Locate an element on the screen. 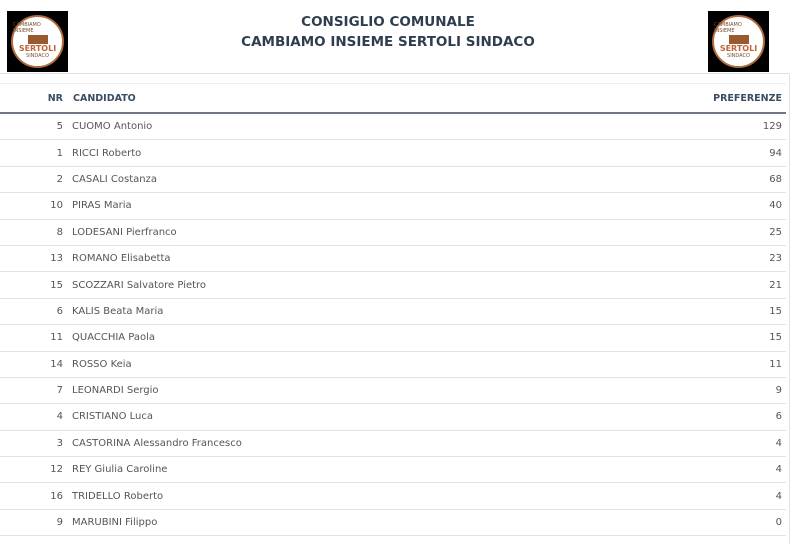 This screenshot has height=544, width=800. cell-preferences: 94 is located at coordinates (677, 153).